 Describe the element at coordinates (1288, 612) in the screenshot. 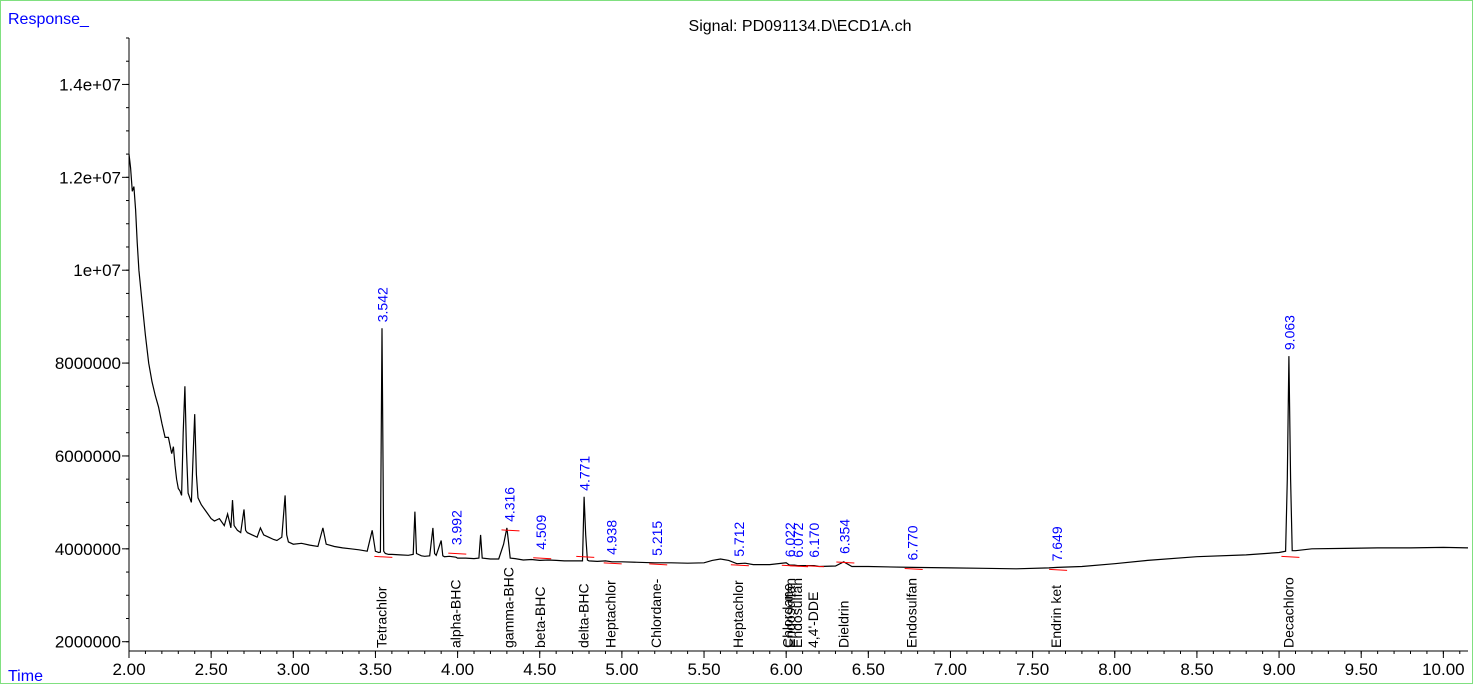

I see `compound-label: Decachloro` at that location.